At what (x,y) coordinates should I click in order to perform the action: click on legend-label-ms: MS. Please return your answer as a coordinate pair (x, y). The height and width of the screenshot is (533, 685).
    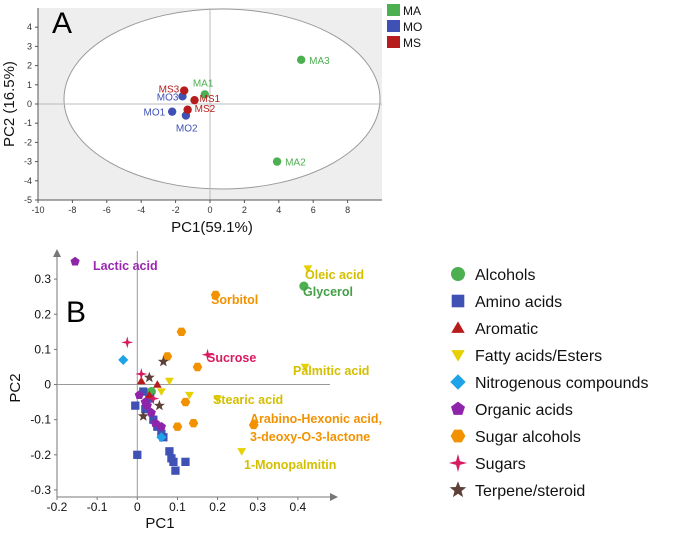
    Looking at the image, I should click on (412, 43).